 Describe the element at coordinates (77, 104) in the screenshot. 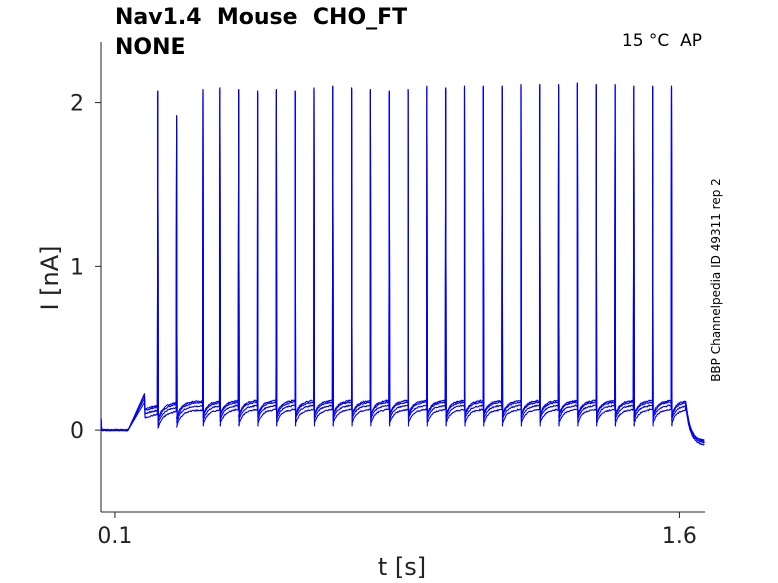

I see `y-tick-label: 2` at that location.